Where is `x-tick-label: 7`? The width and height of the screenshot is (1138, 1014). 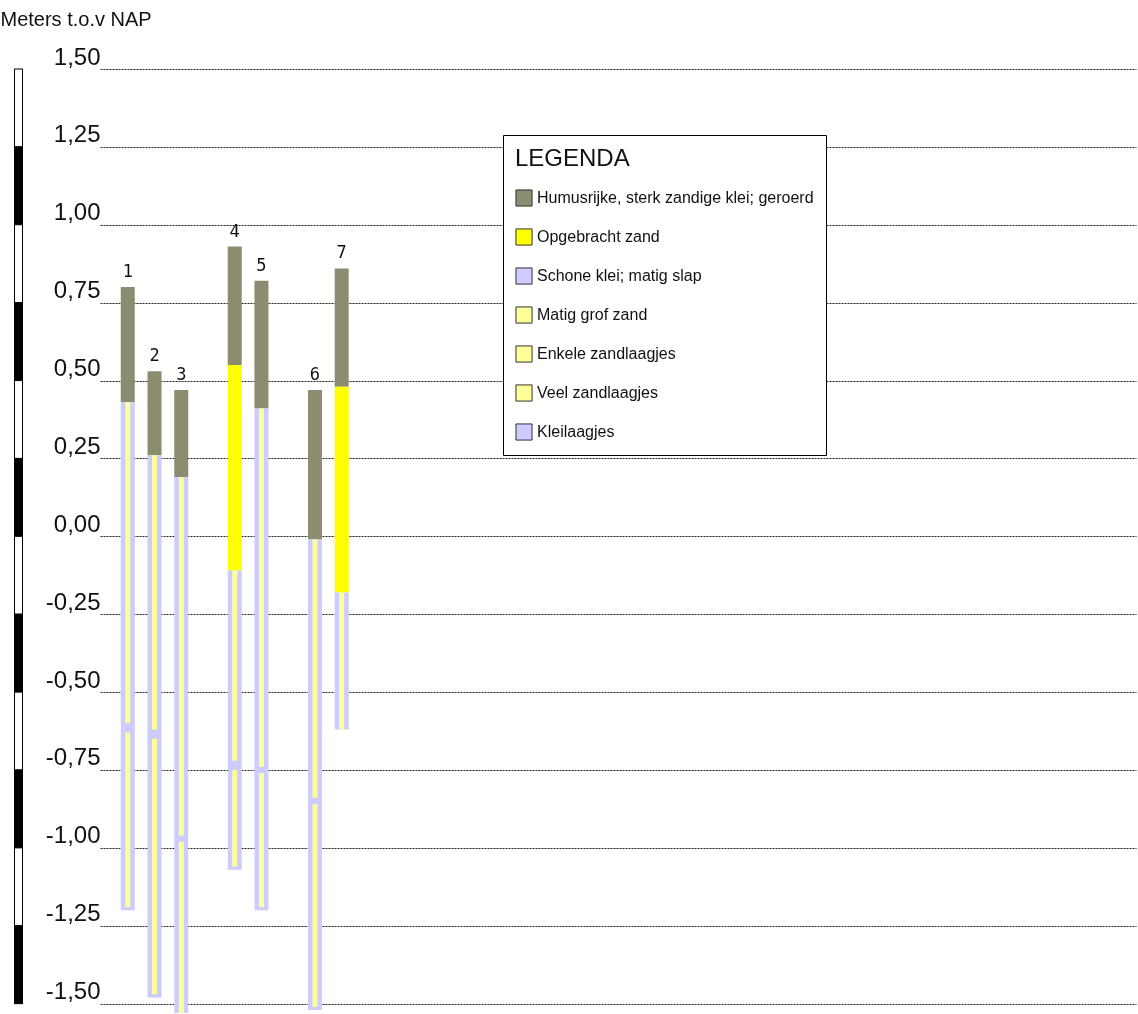 x-tick-label: 7 is located at coordinates (341, 252).